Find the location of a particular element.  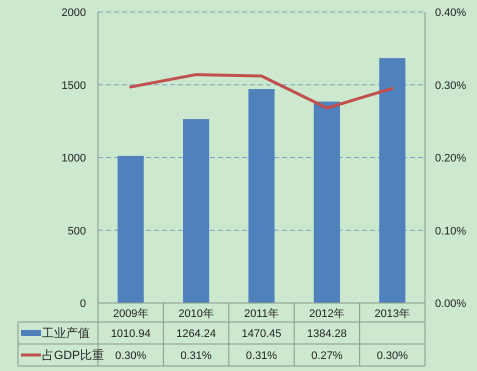

data-label: 1384.28 is located at coordinates (327, 334).